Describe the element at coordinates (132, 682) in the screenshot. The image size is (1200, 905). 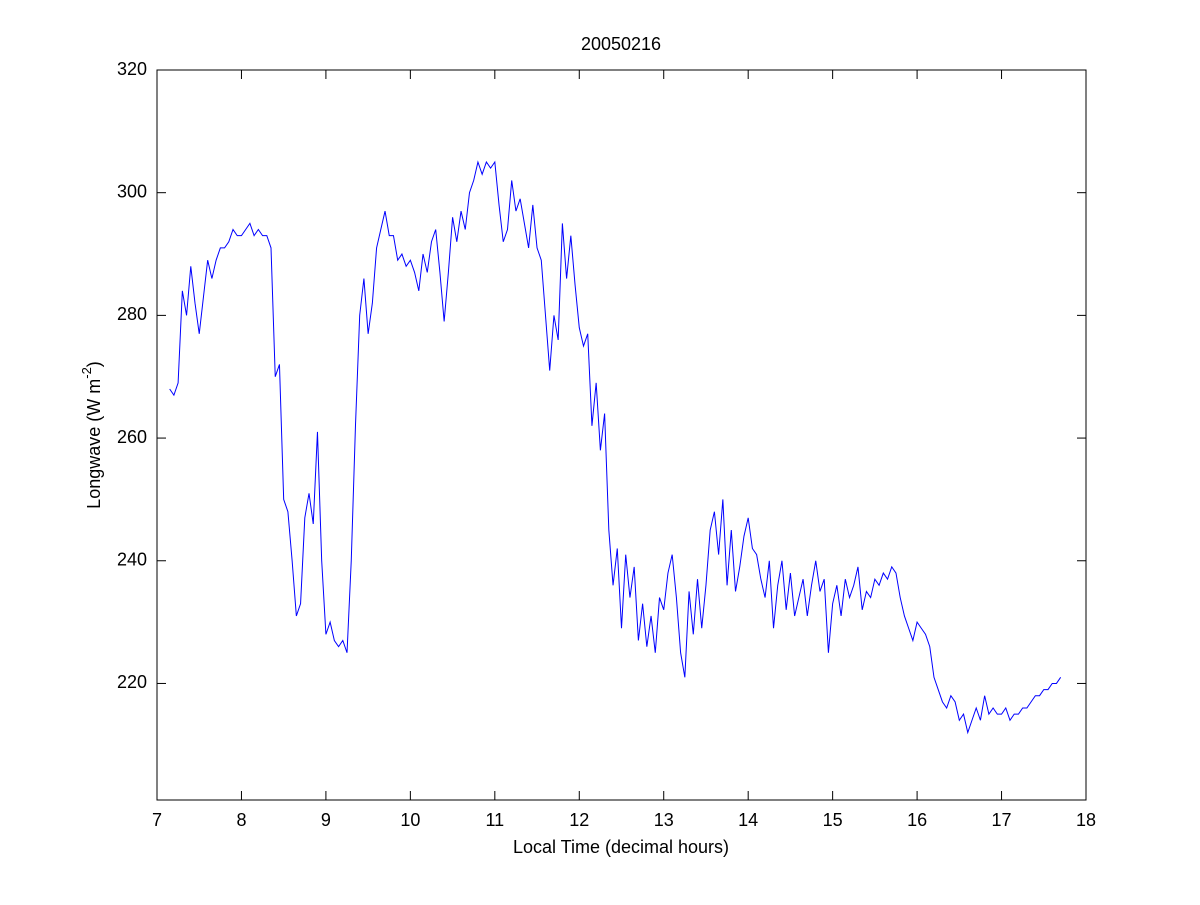
I see `y-tick-label: 220` at that location.